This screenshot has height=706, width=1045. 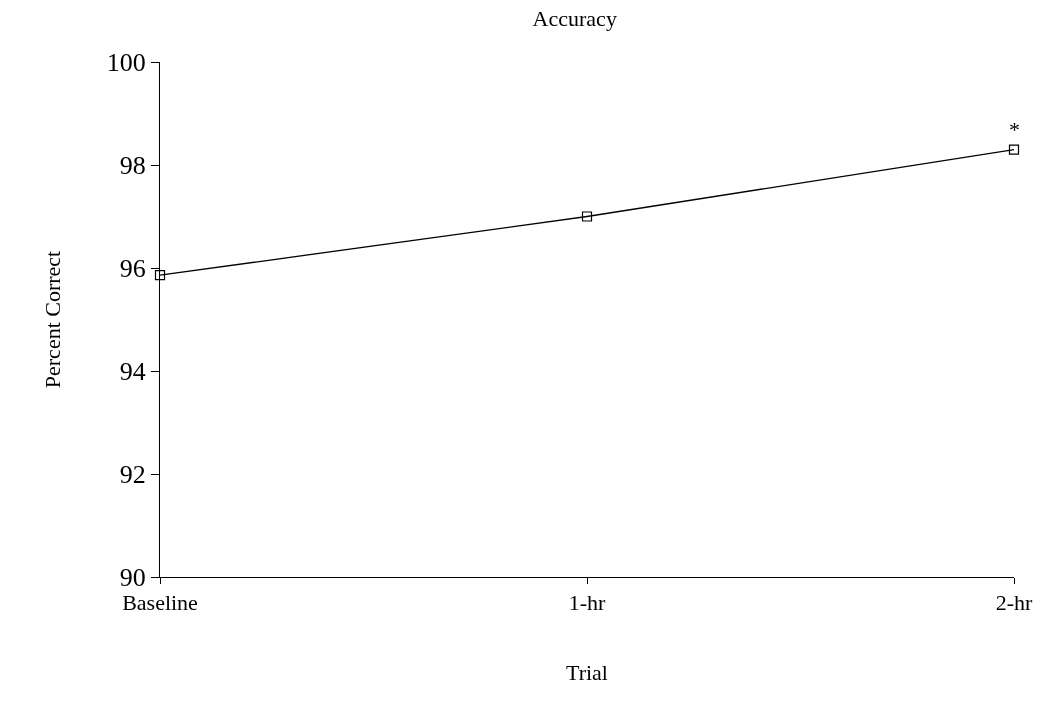 I want to click on x-tick-label: Baseline, so click(x=160, y=603).